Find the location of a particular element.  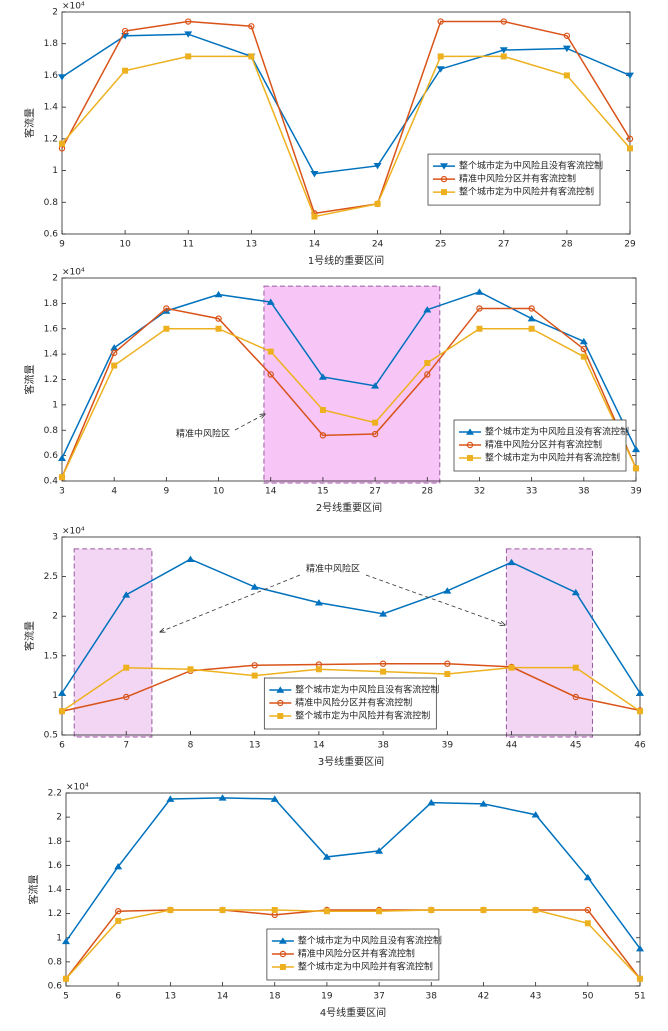

x-tick-label: 42 is located at coordinates (483, 997).